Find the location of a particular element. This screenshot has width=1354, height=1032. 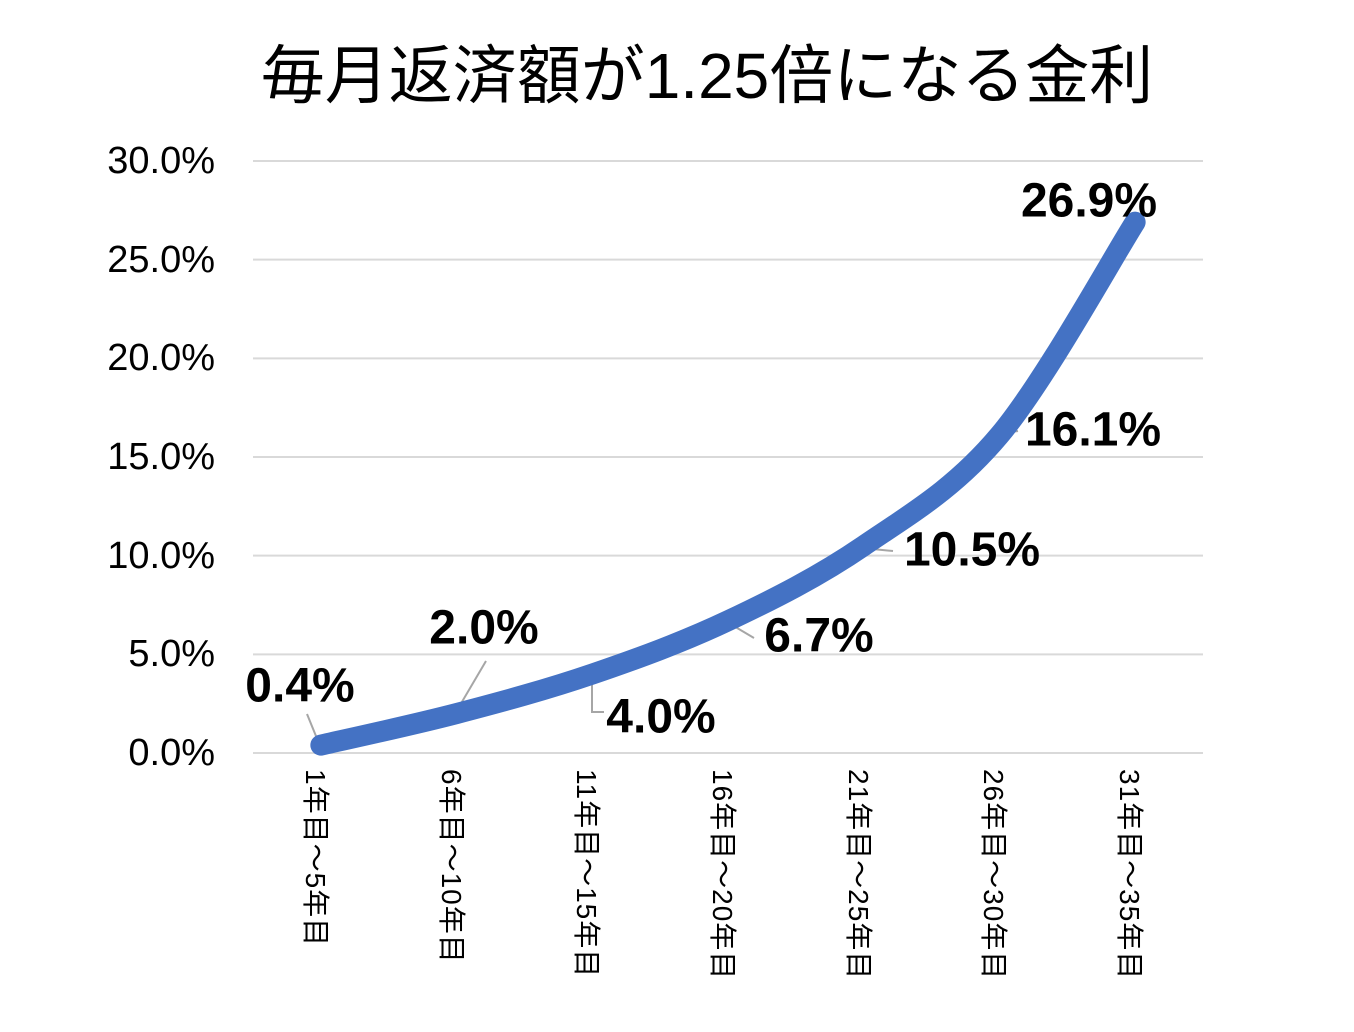

y-tick-label: 0.0% is located at coordinates (171, 753).